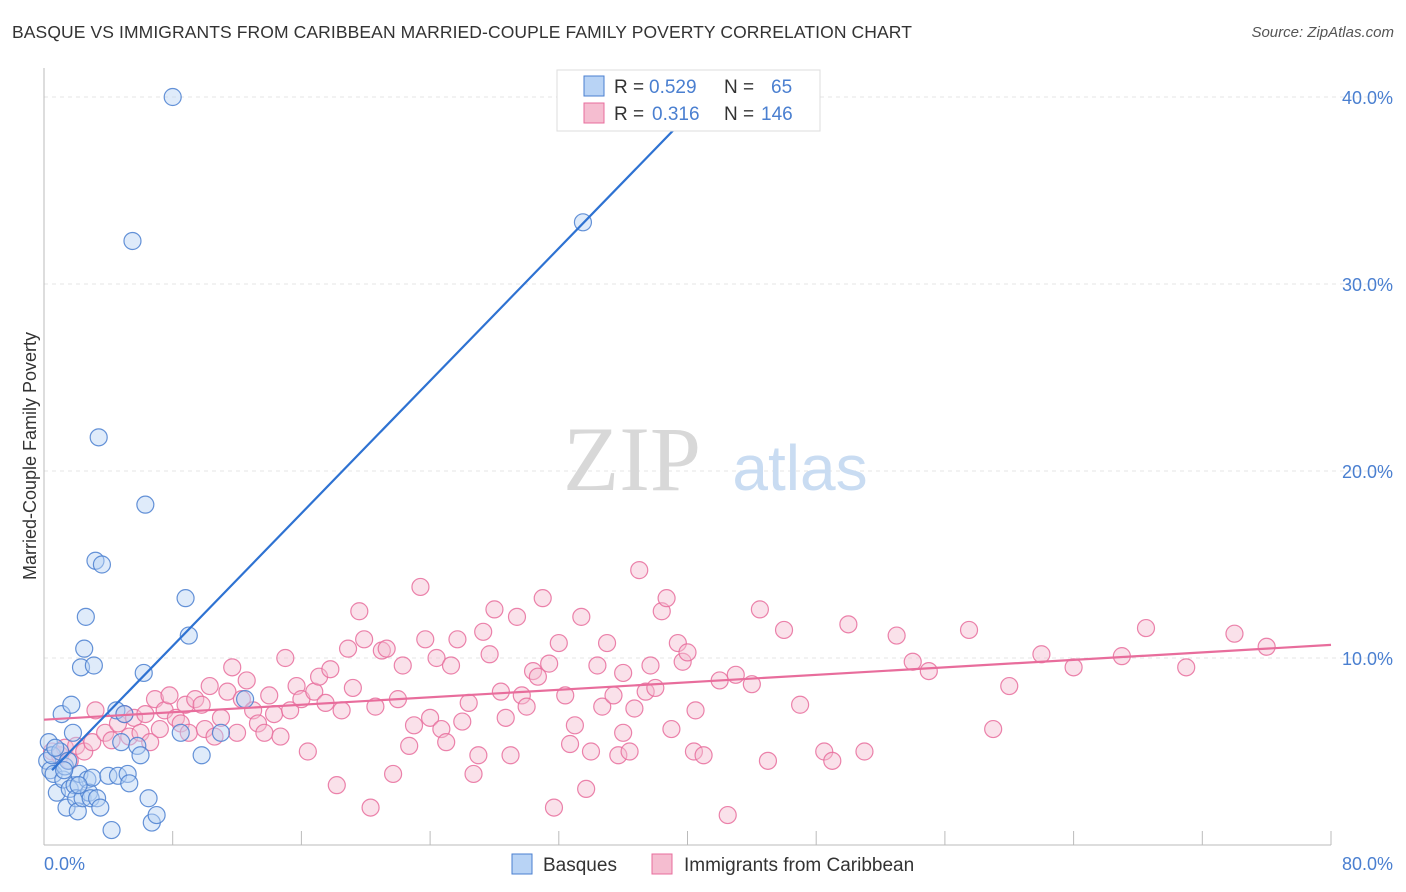 This screenshot has width=1406, height=892. What do you see at coordinates (799, 468) in the screenshot?
I see `watermark-atlas: atlas` at bounding box center [799, 468].